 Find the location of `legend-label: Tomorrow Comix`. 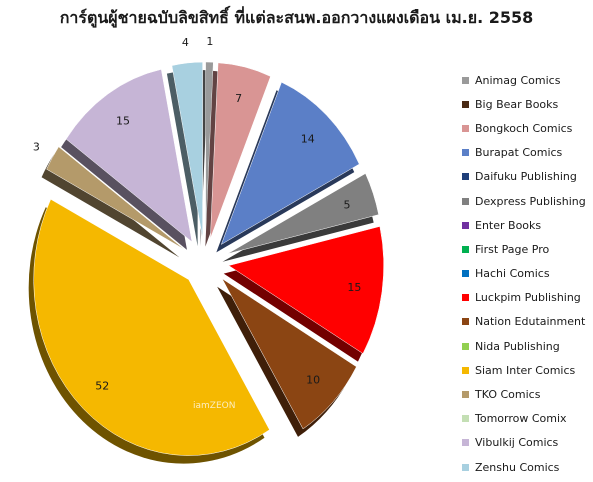

legend-label: Tomorrow Comix is located at coordinates (521, 419).